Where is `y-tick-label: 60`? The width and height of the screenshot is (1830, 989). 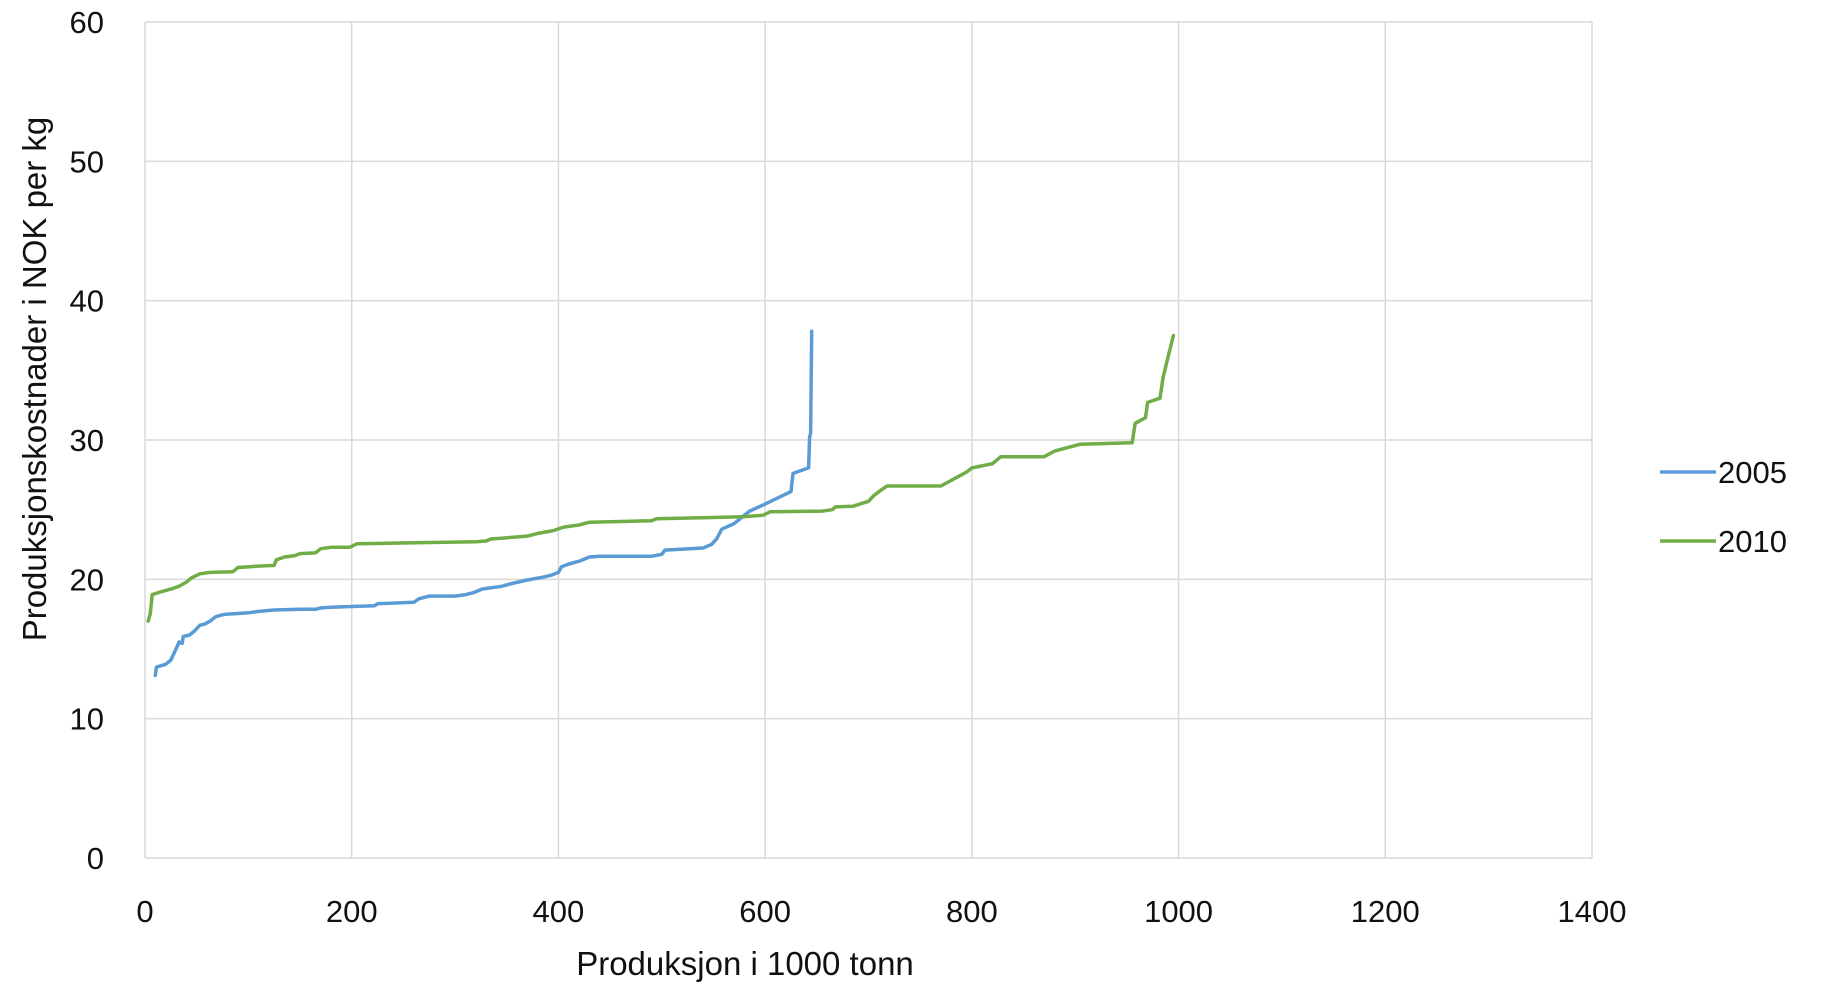 y-tick-label: 60 is located at coordinates (87, 22).